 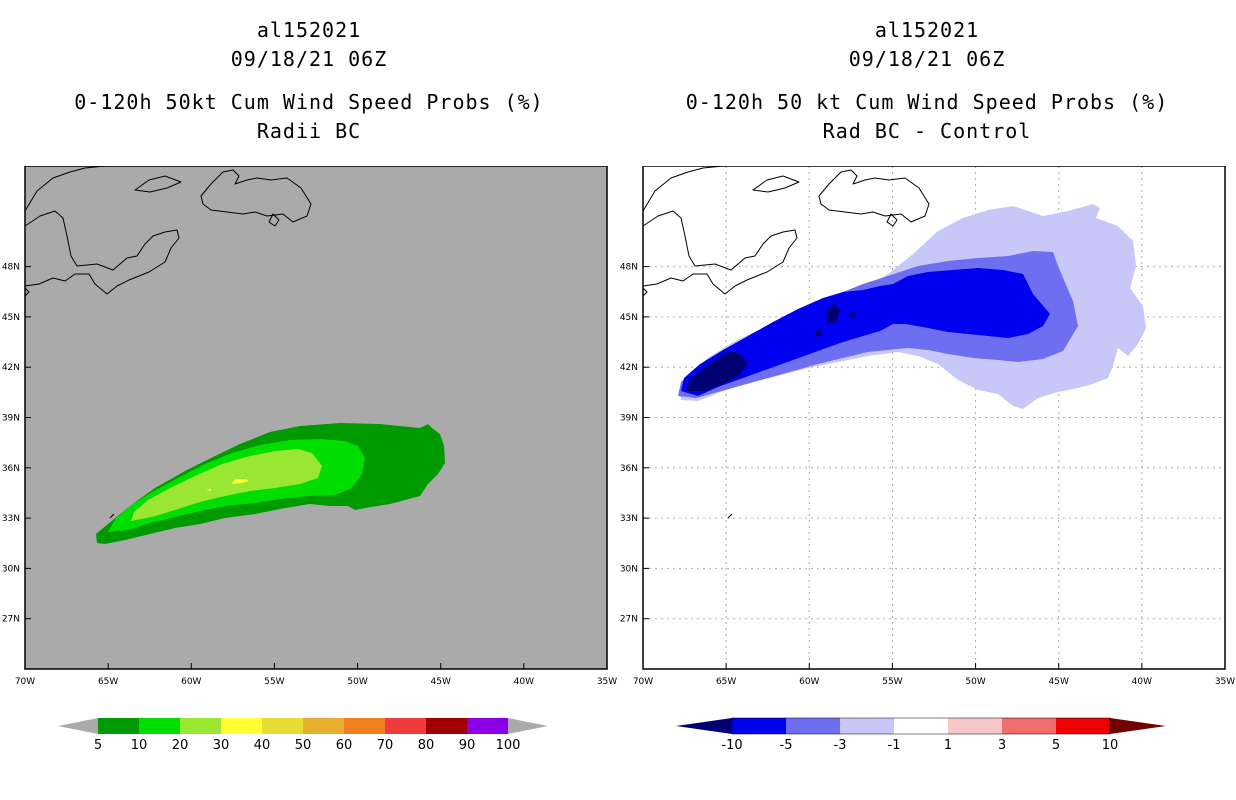 I want to click on colorbar-label: 40, so click(x=262, y=745).